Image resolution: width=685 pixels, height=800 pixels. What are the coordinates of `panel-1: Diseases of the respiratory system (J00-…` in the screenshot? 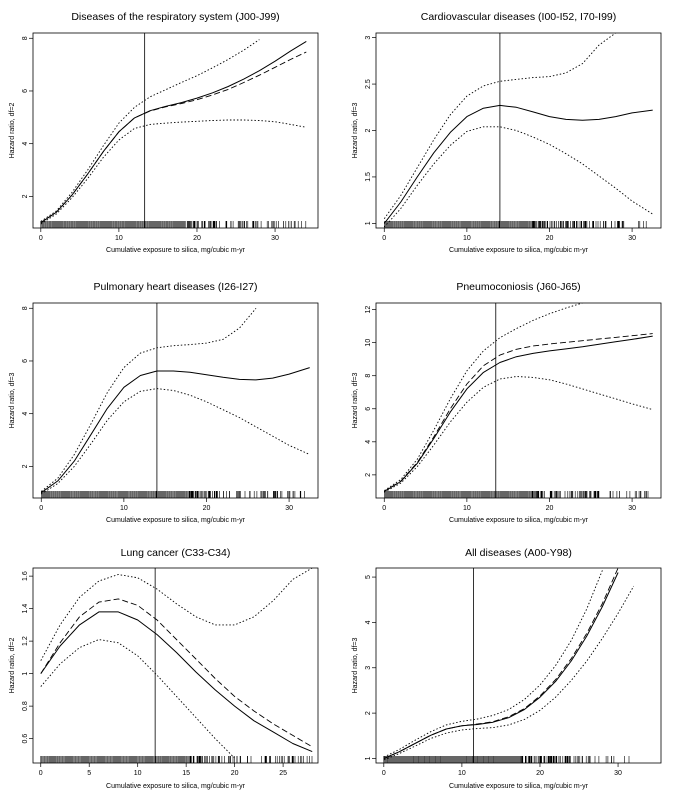 It's located at (164, 132).